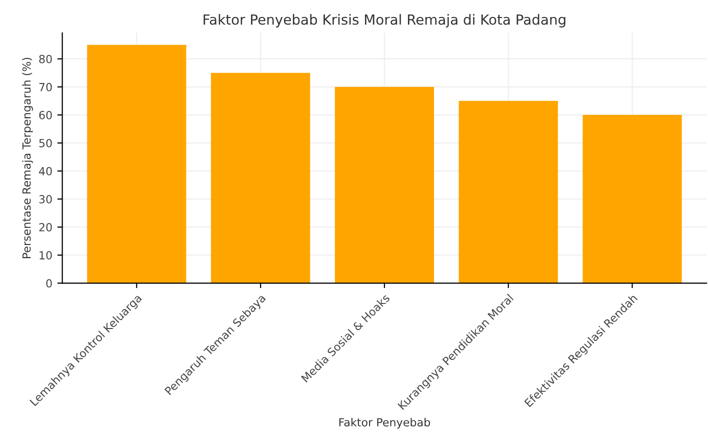 This screenshot has height=439, width=708. What do you see at coordinates (27, 158) in the screenshot?
I see `y-axis-title: Persentase Remaja Terpengaruh (%)` at bounding box center [27, 158].